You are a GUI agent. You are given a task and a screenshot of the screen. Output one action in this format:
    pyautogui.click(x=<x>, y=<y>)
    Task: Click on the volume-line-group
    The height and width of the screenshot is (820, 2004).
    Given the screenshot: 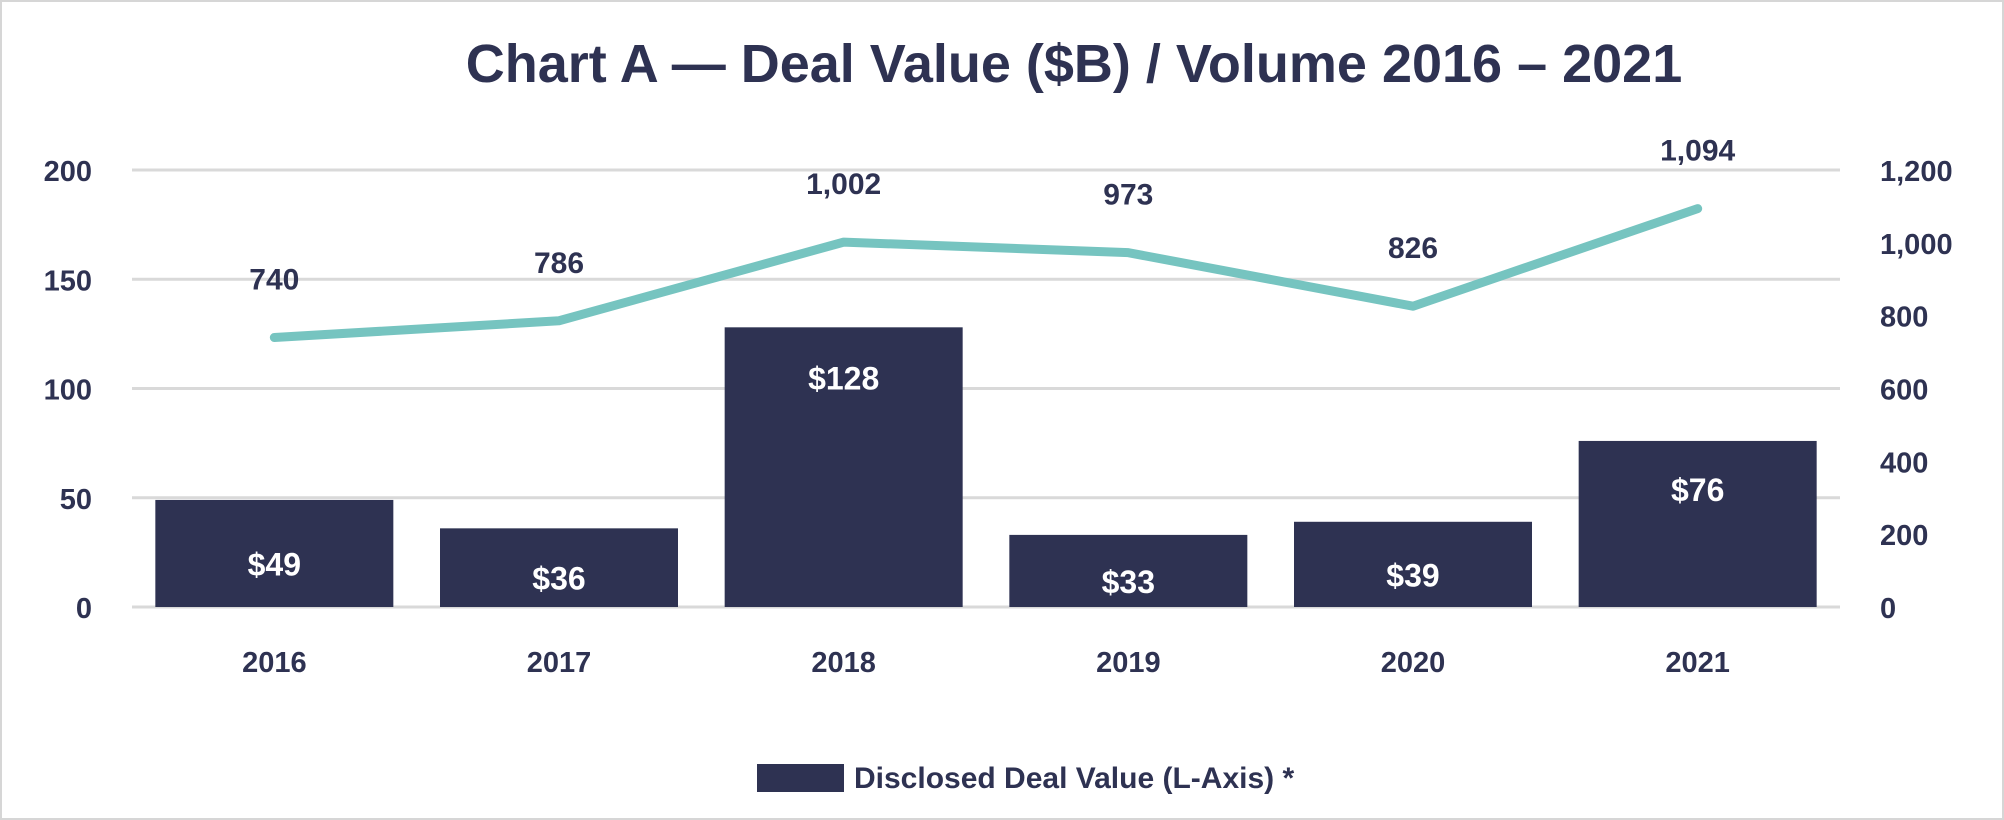 What is the action you would take?
    pyautogui.click(x=986, y=273)
    